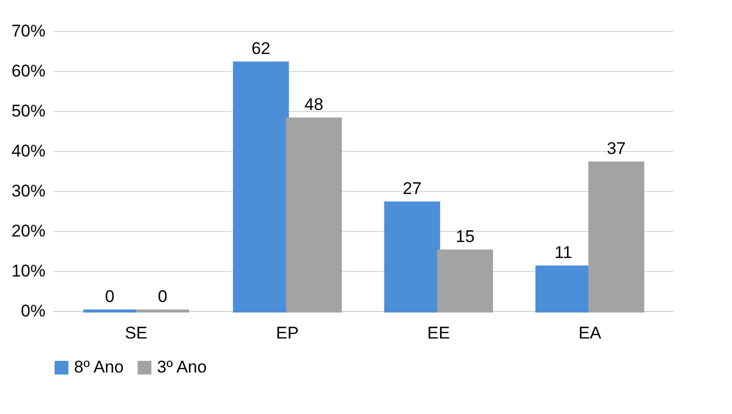 The height and width of the screenshot is (414, 732). What do you see at coordinates (563, 252) in the screenshot?
I see `data-label: 11` at bounding box center [563, 252].